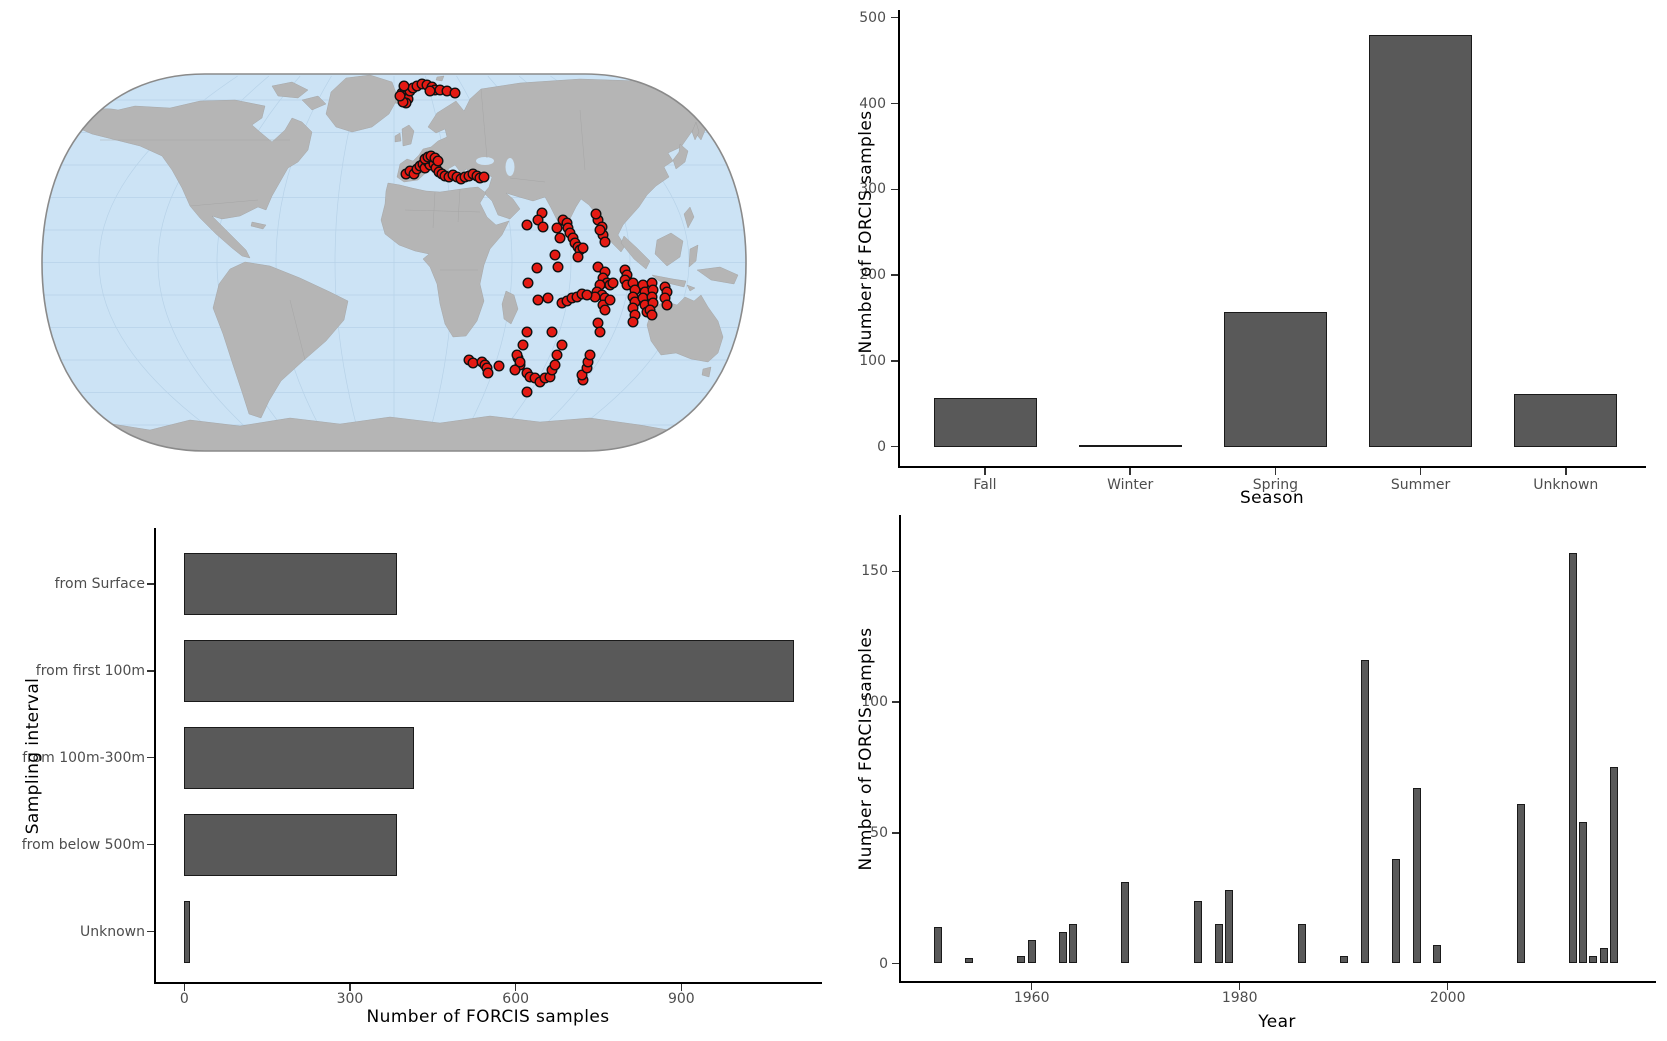  I want to click on landmass-japan, so click(680, 156).